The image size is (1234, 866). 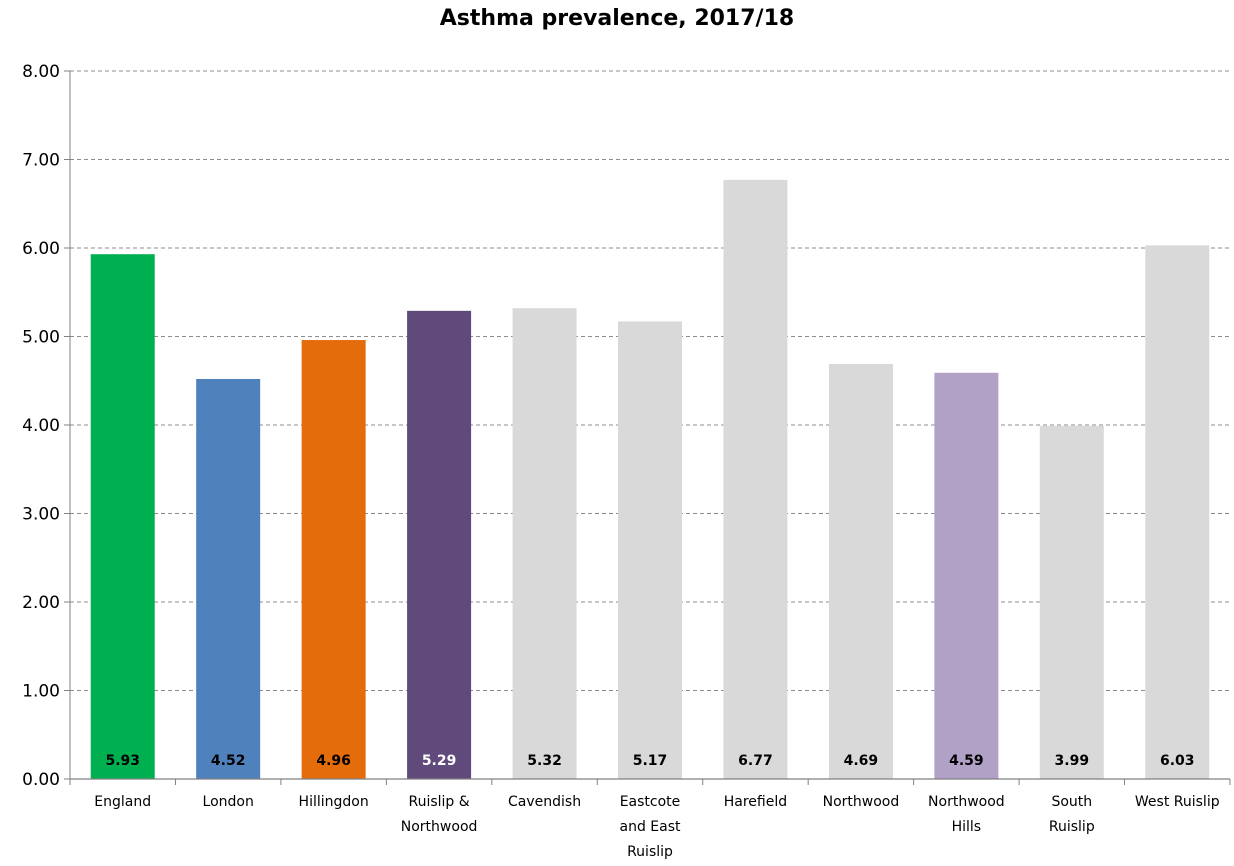 What do you see at coordinates (617, 18) in the screenshot?
I see `chart-title: Asthma prevalence, 2017/18` at bounding box center [617, 18].